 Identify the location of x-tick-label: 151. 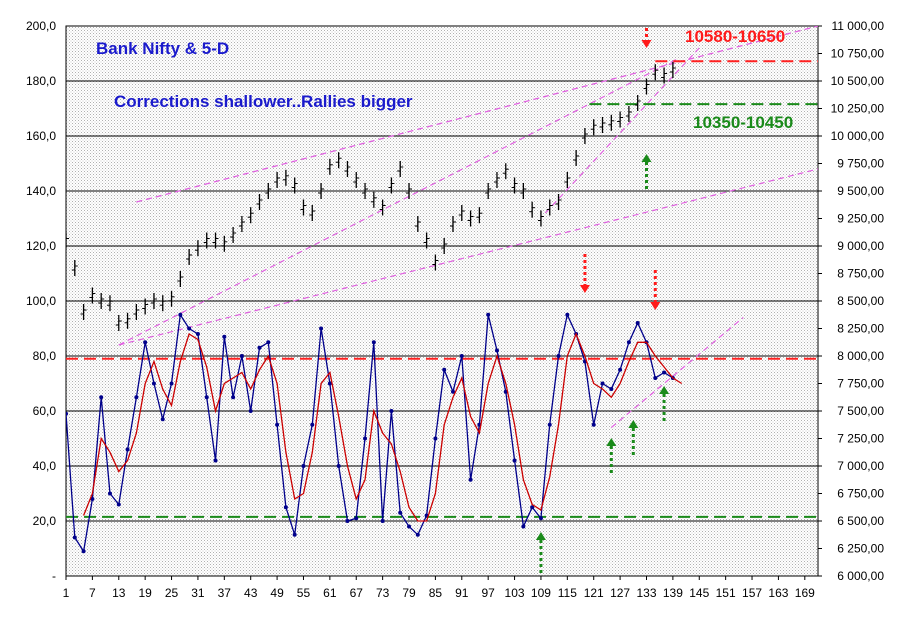
(726, 593).